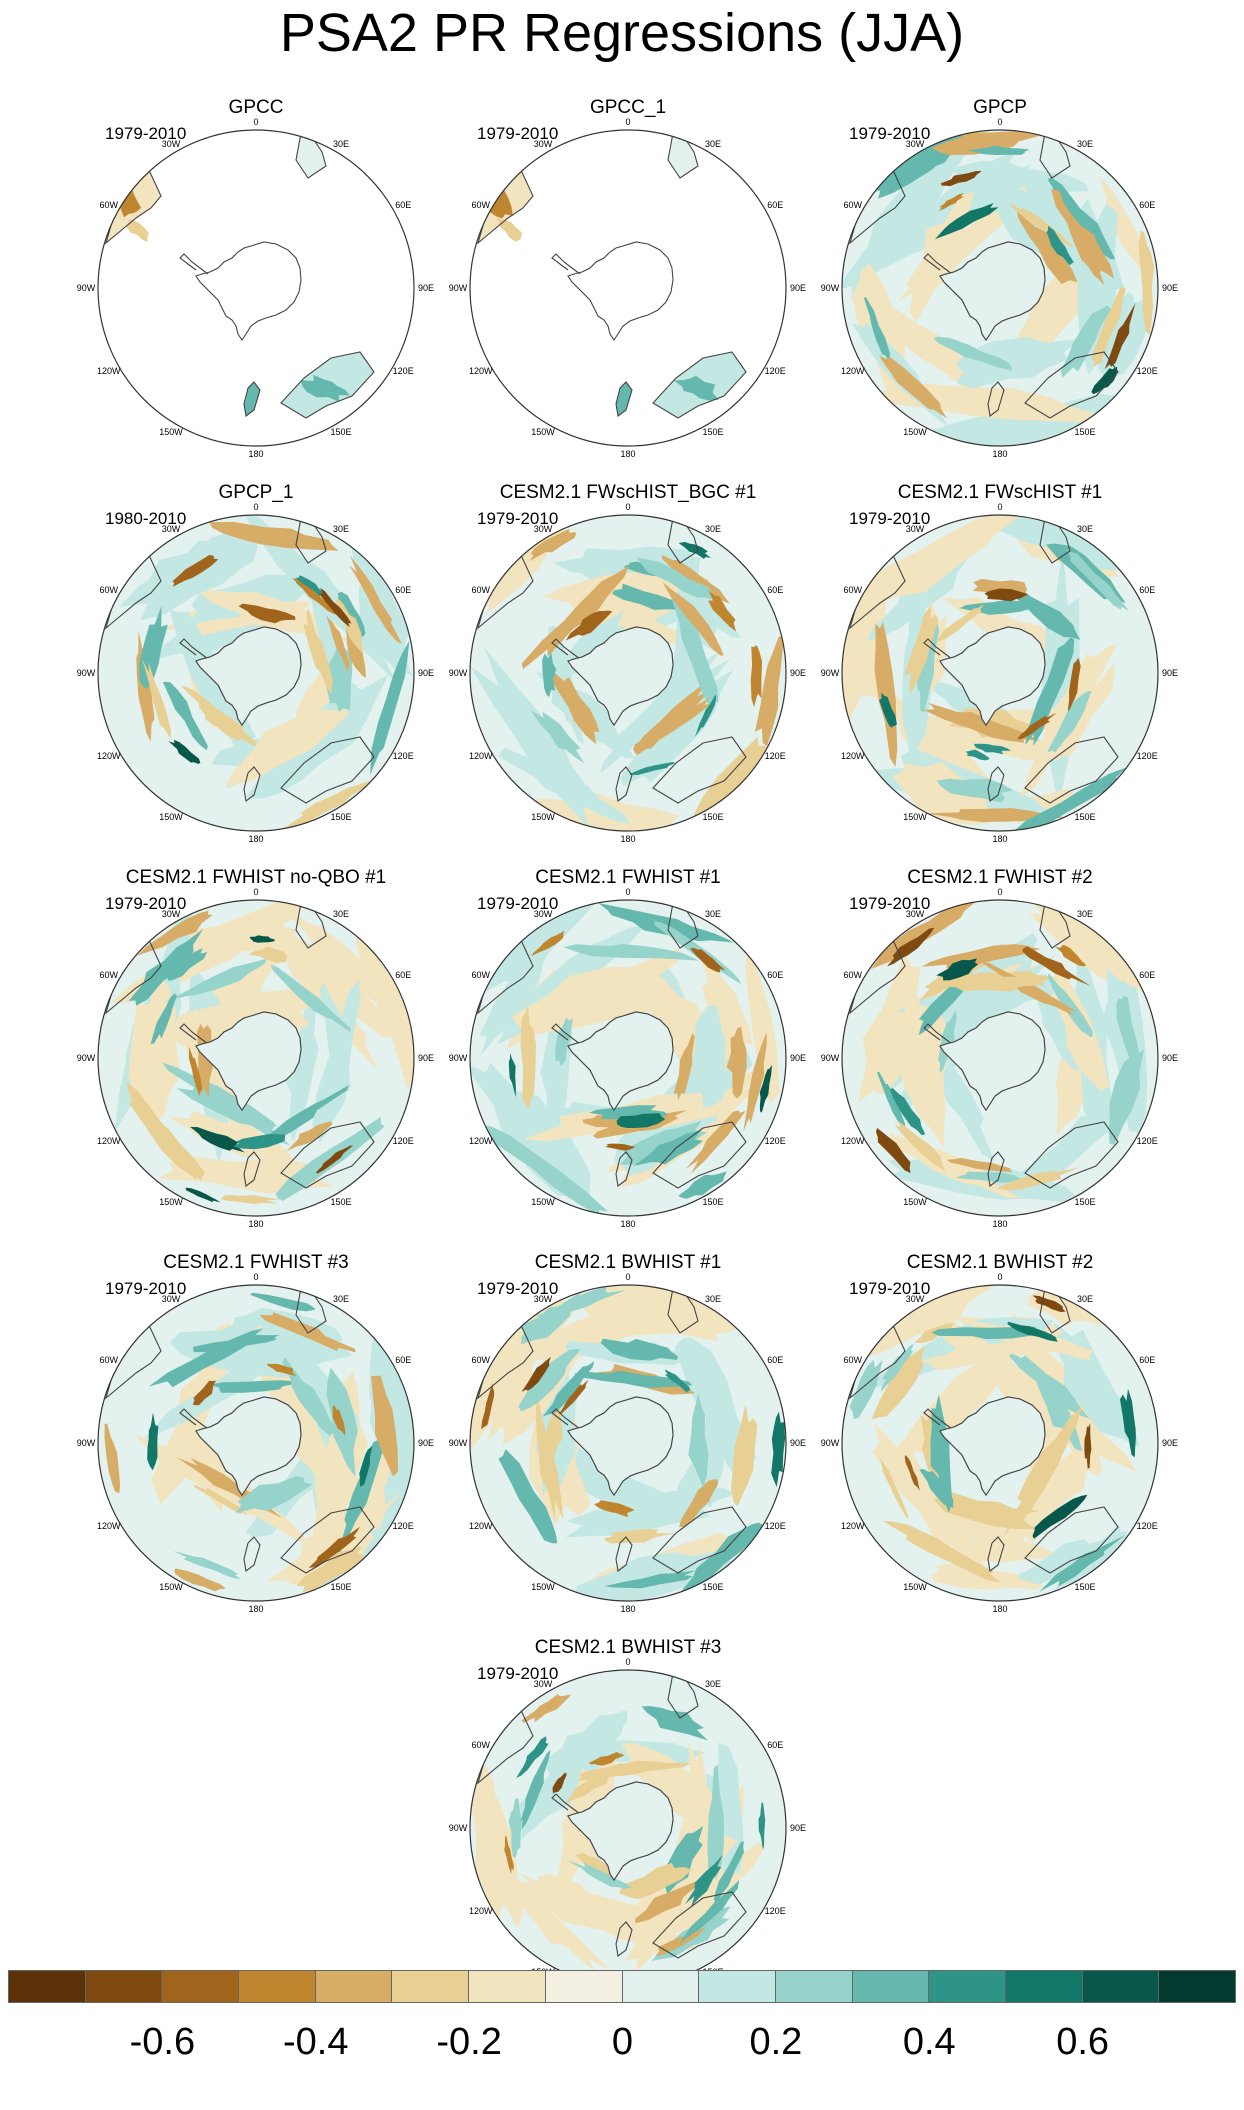 The width and height of the screenshot is (1244, 2110). What do you see at coordinates (628, 492) in the screenshot?
I see `panel-title: CESM2.1 FWscHIST_BGC #1` at bounding box center [628, 492].